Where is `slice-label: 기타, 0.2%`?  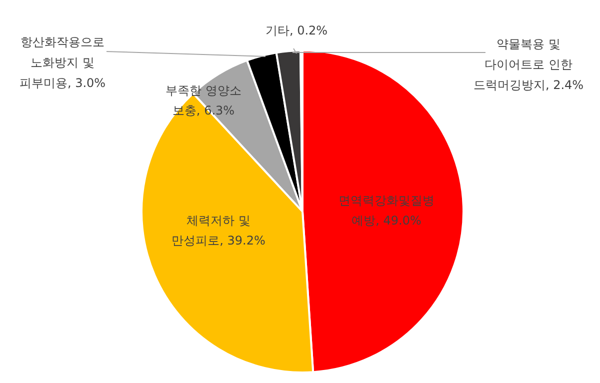
slice-label: 기타, 0.2% is located at coordinates (296, 31).